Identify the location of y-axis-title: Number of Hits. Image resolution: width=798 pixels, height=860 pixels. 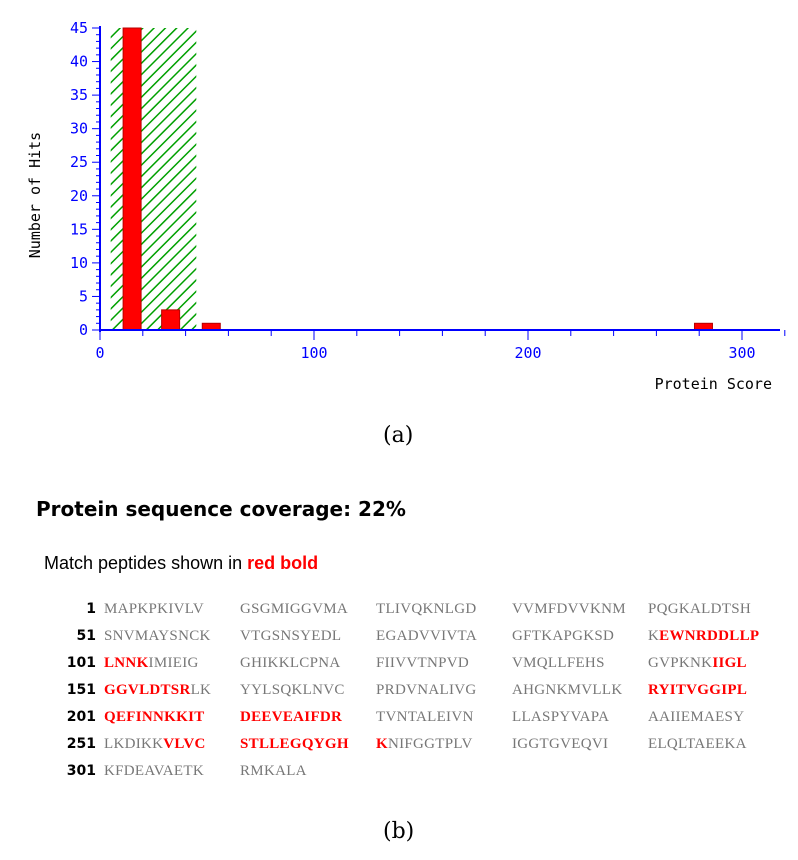
(35, 195).